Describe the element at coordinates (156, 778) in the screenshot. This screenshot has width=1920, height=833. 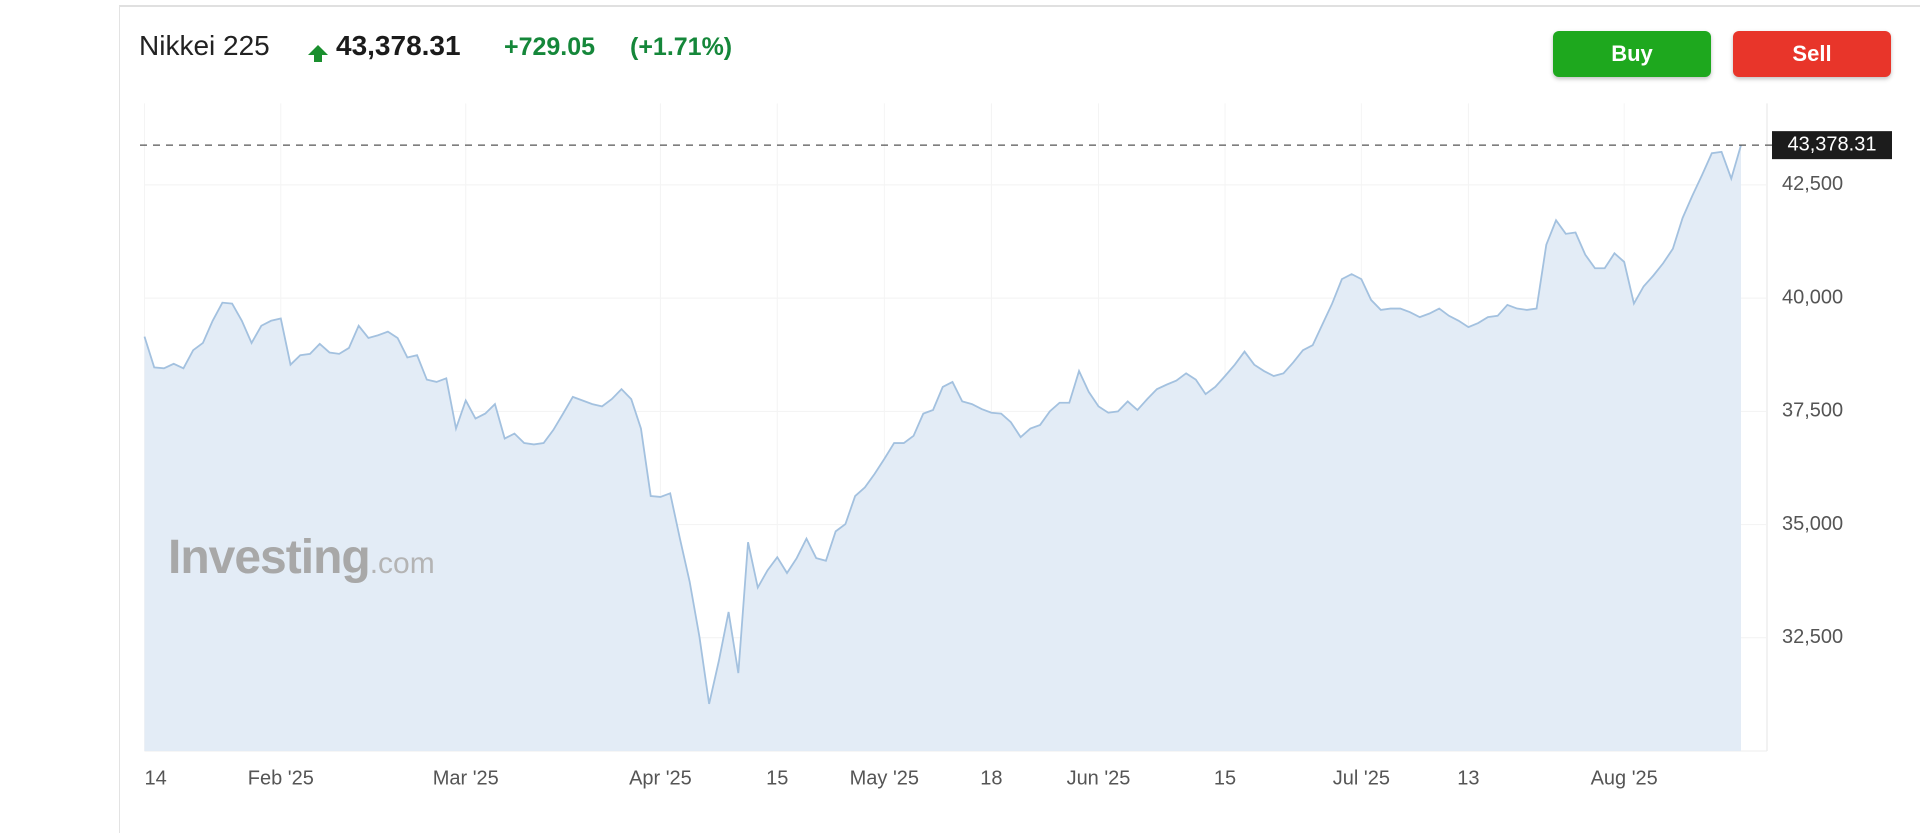
I see `x-tick-label: 14` at that location.